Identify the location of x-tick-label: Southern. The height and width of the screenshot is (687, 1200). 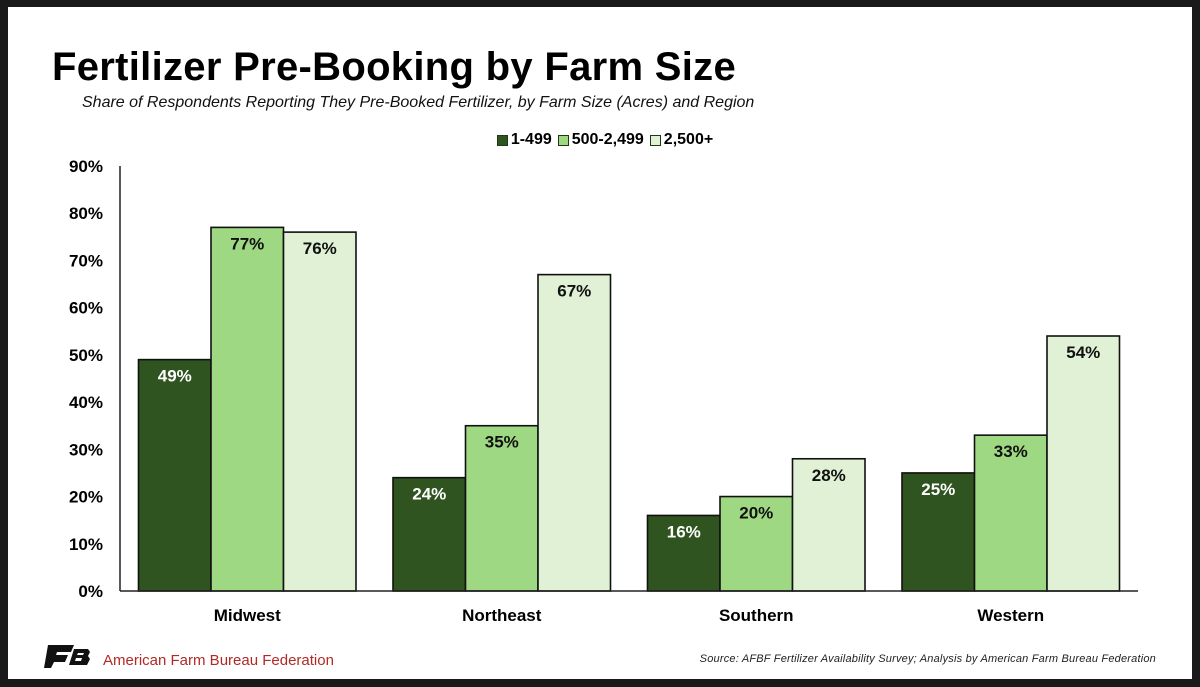
(756, 615).